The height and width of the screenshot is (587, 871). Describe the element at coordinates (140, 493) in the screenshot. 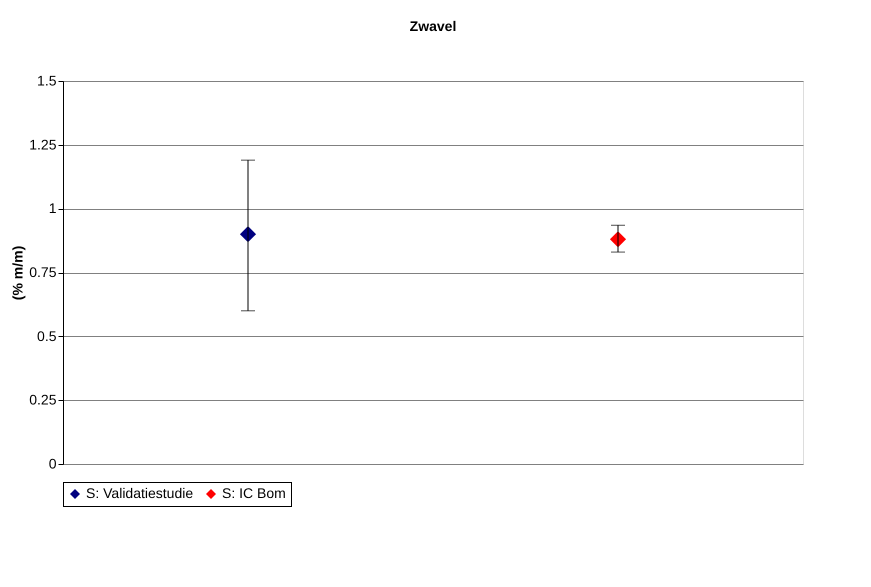

I see `legend-label: S: Validatiestudie` at that location.